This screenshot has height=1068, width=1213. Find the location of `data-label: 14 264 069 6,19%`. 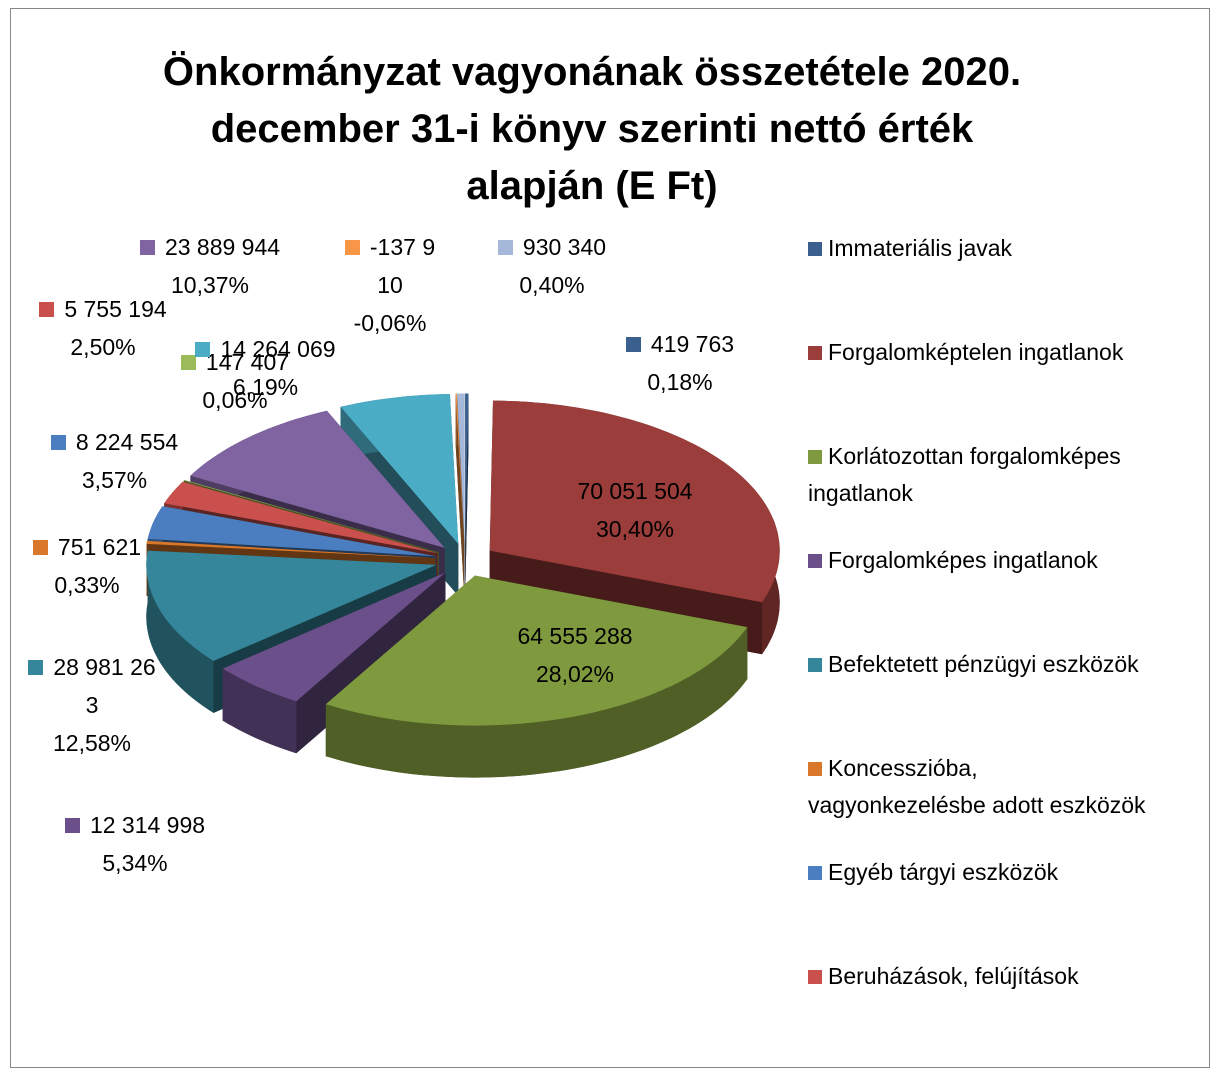

data-label: 14 264 069 6,19% is located at coordinates (265, 368).